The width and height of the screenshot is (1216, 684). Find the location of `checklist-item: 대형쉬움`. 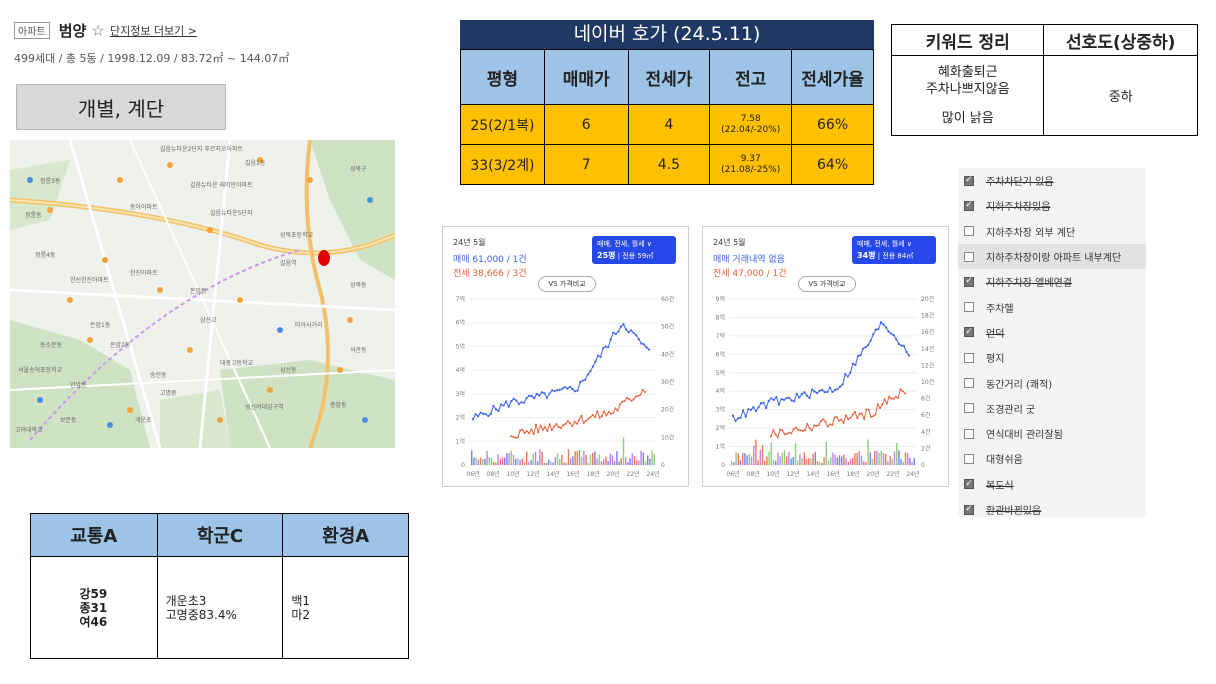

checklist-item: 대형쉬움 is located at coordinates (1052, 458).